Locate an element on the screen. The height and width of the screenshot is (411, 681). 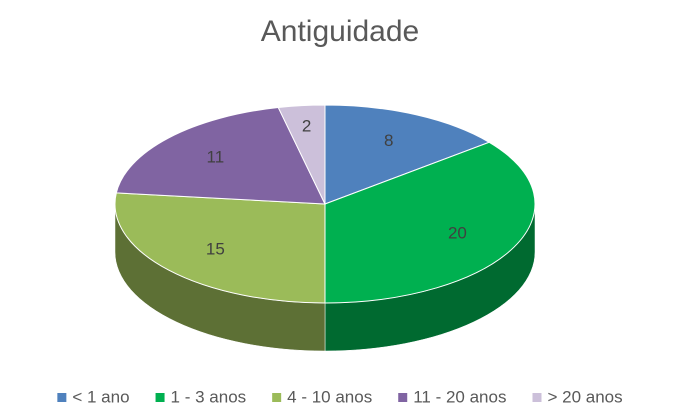
data-label: 15 is located at coordinates (215, 249).